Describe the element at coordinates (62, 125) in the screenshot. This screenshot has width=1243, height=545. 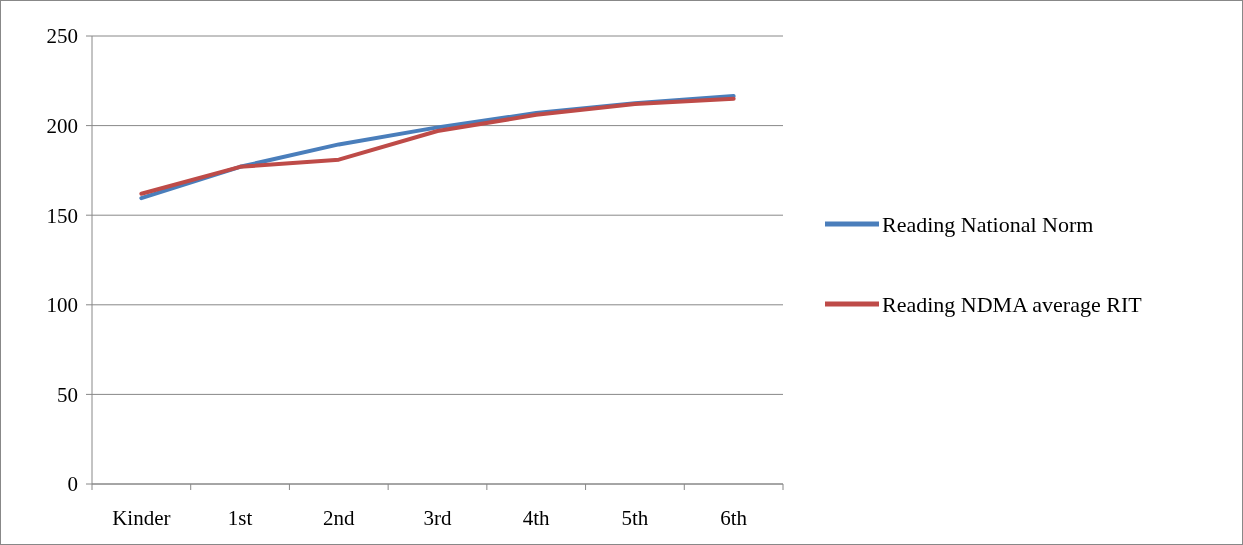
I see `y-tick-label: 200` at that location.